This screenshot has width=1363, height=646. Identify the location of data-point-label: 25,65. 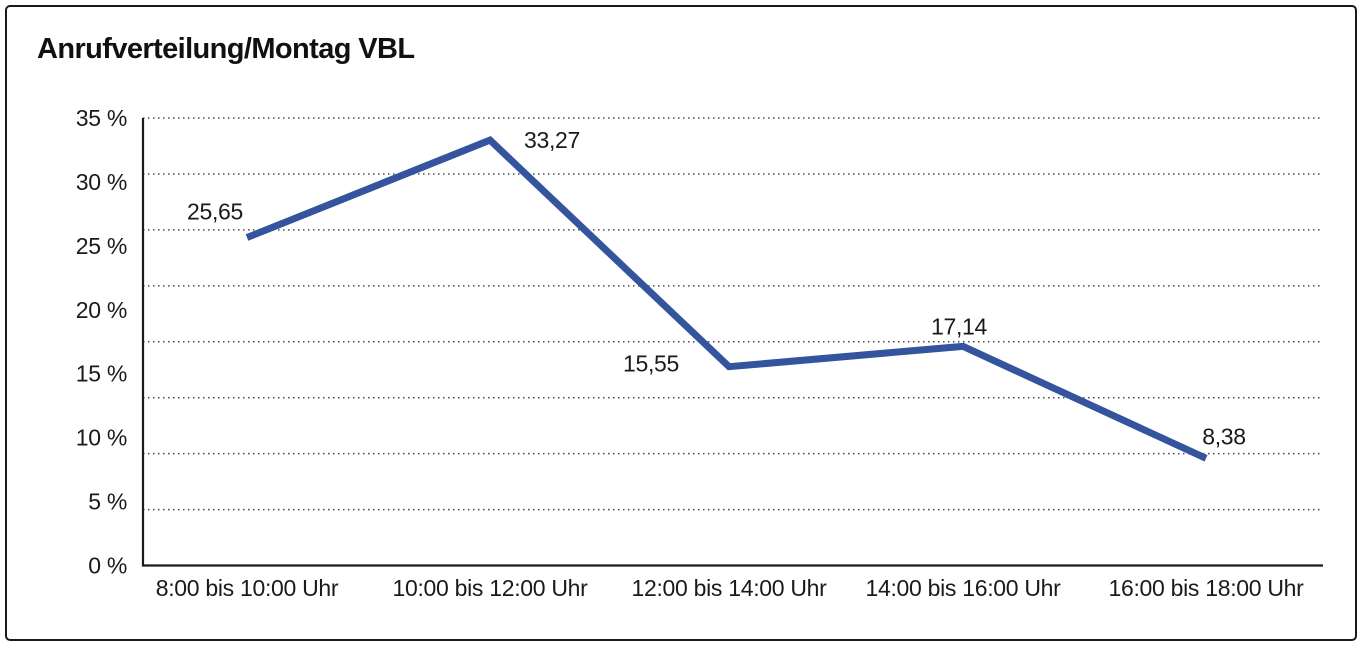
(215, 212).